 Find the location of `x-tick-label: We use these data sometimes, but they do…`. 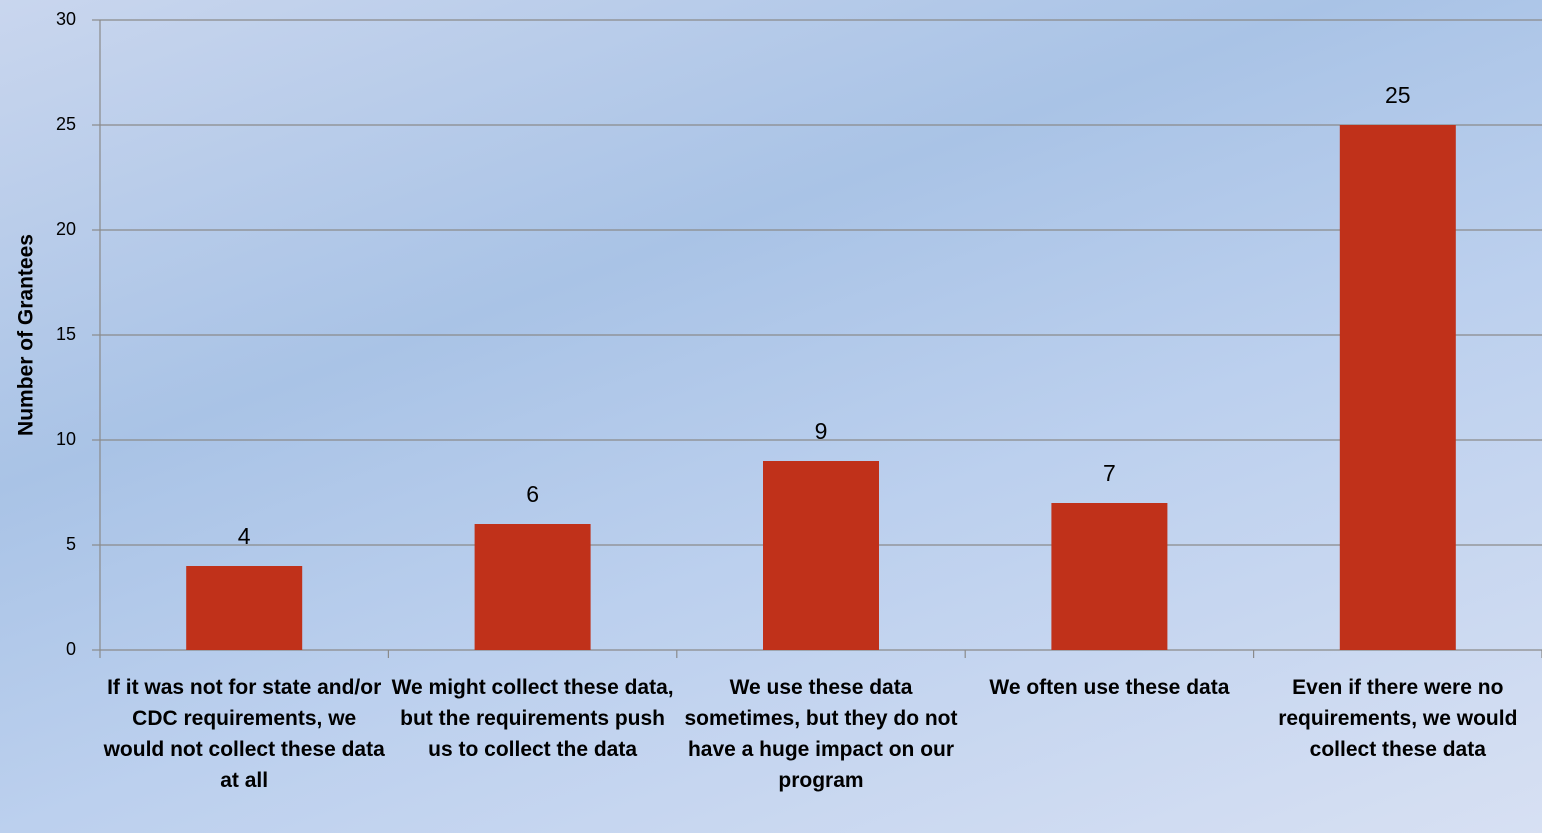

x-tick-label: We use these data sometimes, but they do… is located at coordinates (821, 734).